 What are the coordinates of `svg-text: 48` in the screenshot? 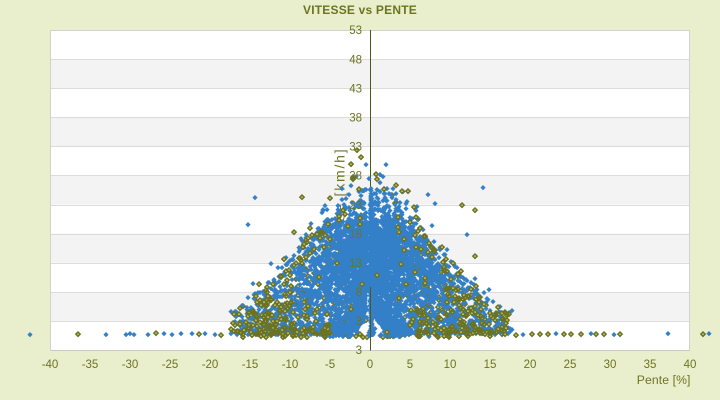 It's located at (355, 60).